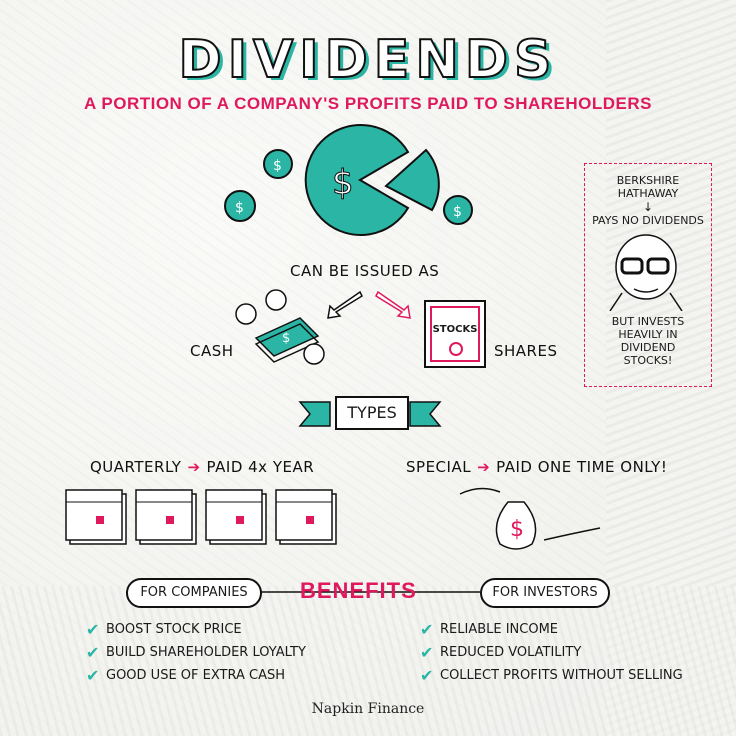  What do you see at coordinates (194, 593) in the screenshot?
I see `for-companies-pill: FOR COMPANIES` at bounding box center [194, 593].